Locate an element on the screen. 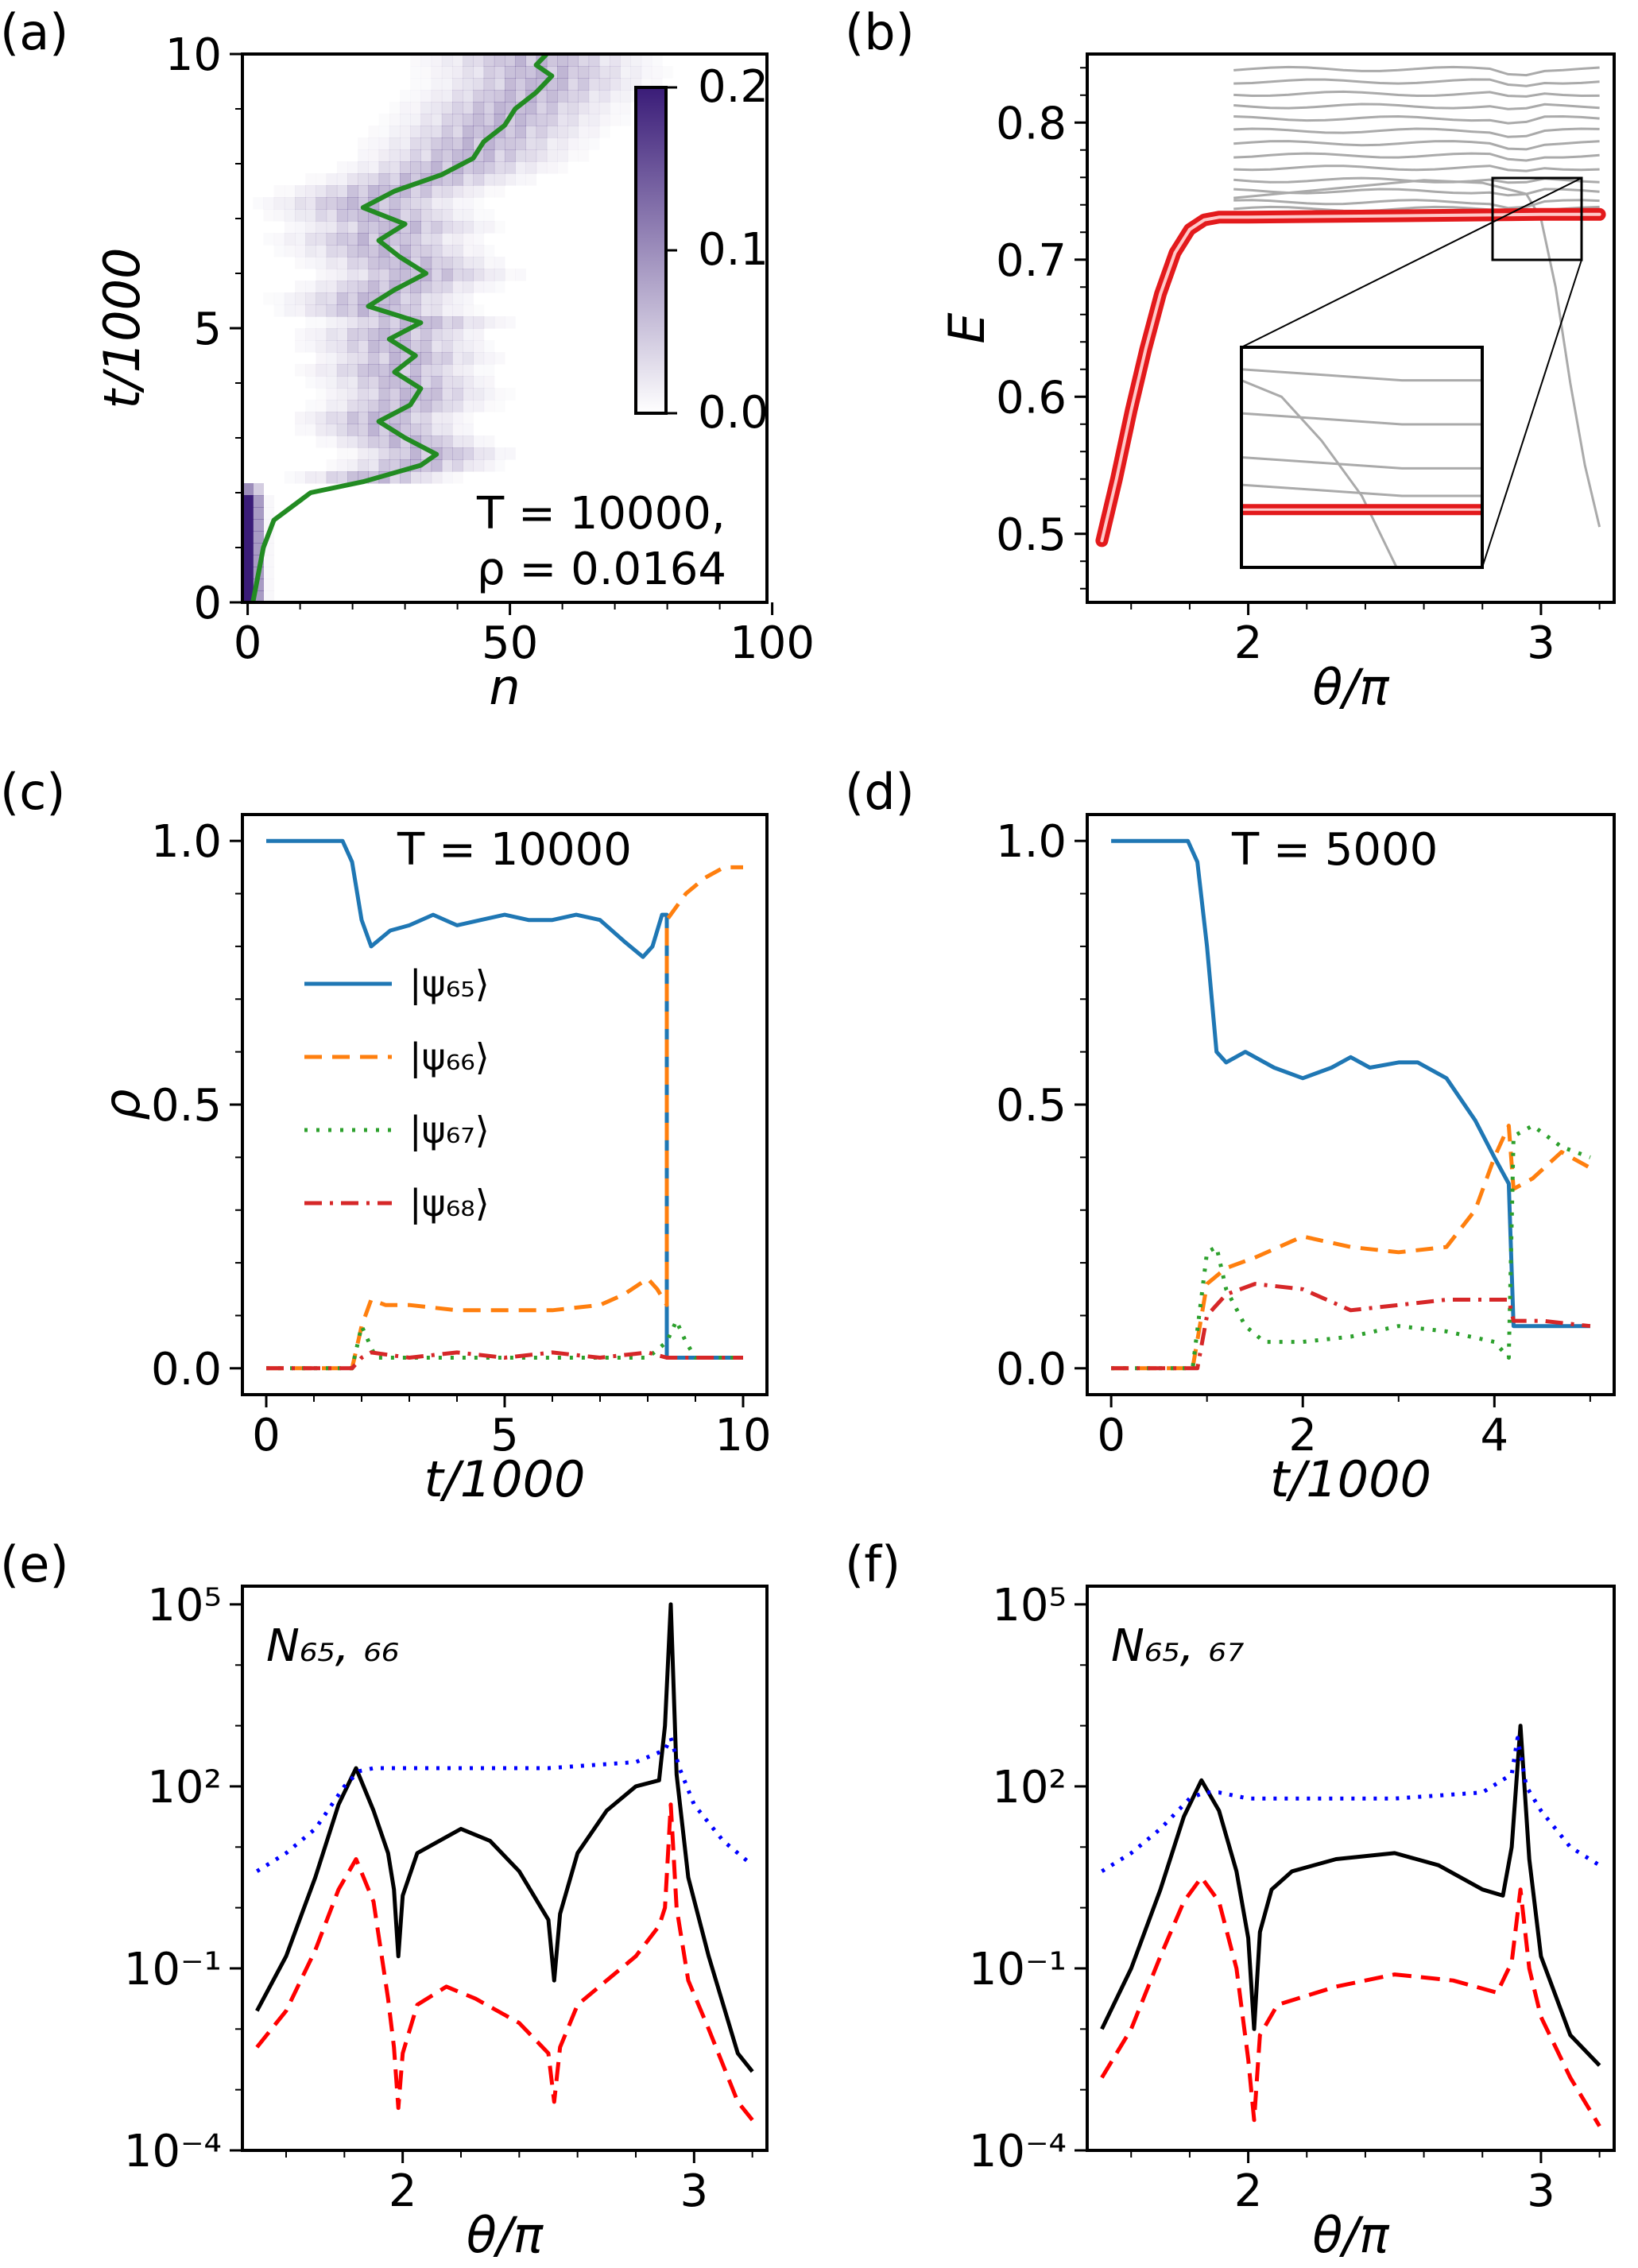 This screenshot has width=1638, height=2268. y-tick-label: 0.6 is located at coordinates (1031, 398).